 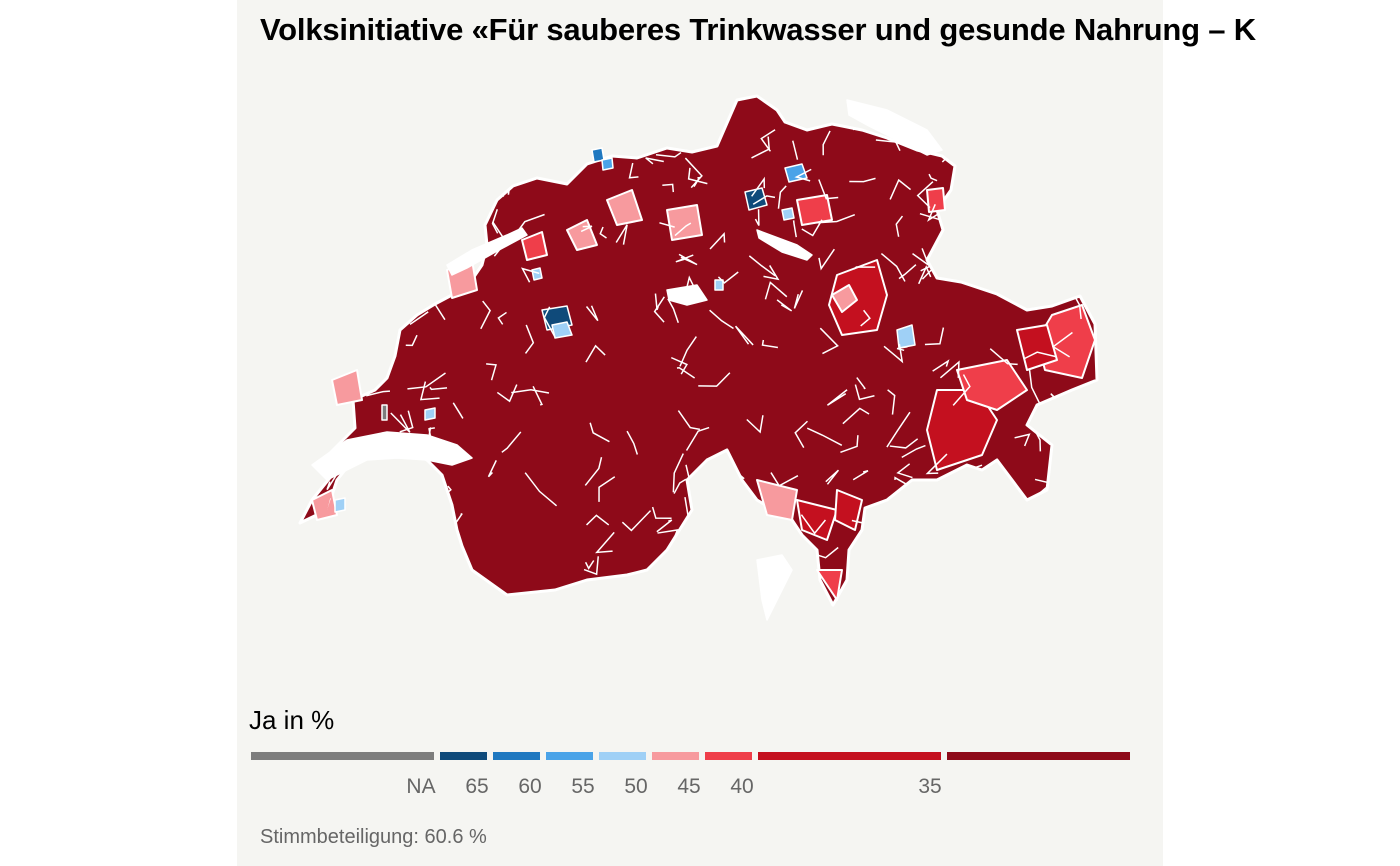 What do you see at coordinates (430, 414) in the screenshot?
I see `city-lausanne` at bounding box center [430, 414].